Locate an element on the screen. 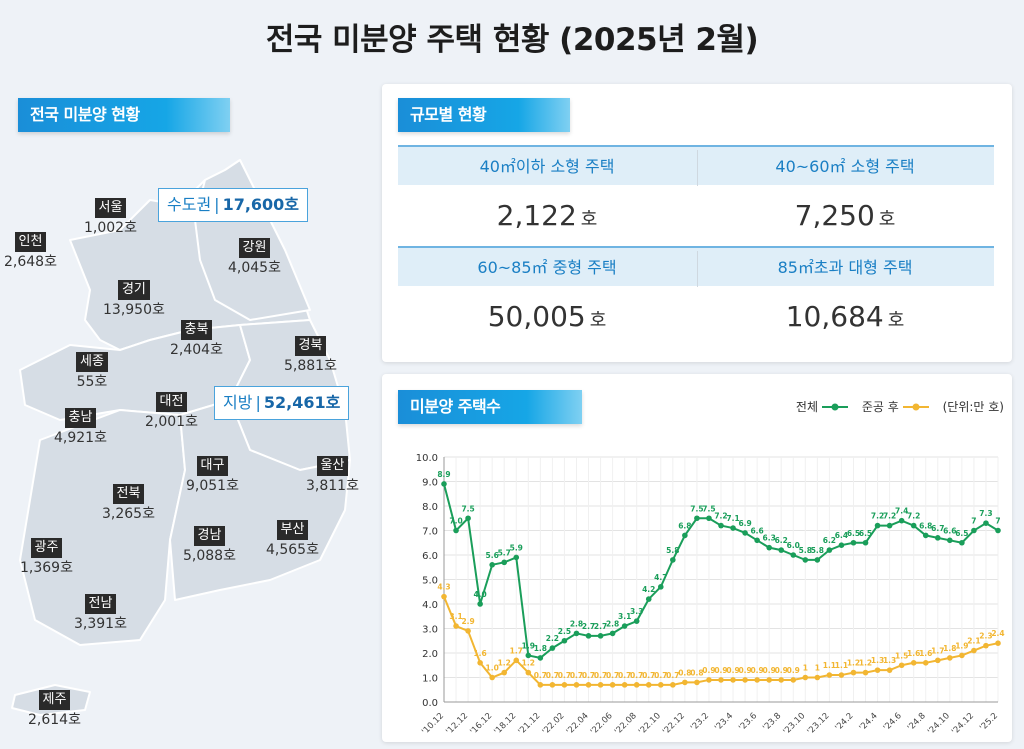  data-label-total: 1.8 is located at coordinates (540, 648).